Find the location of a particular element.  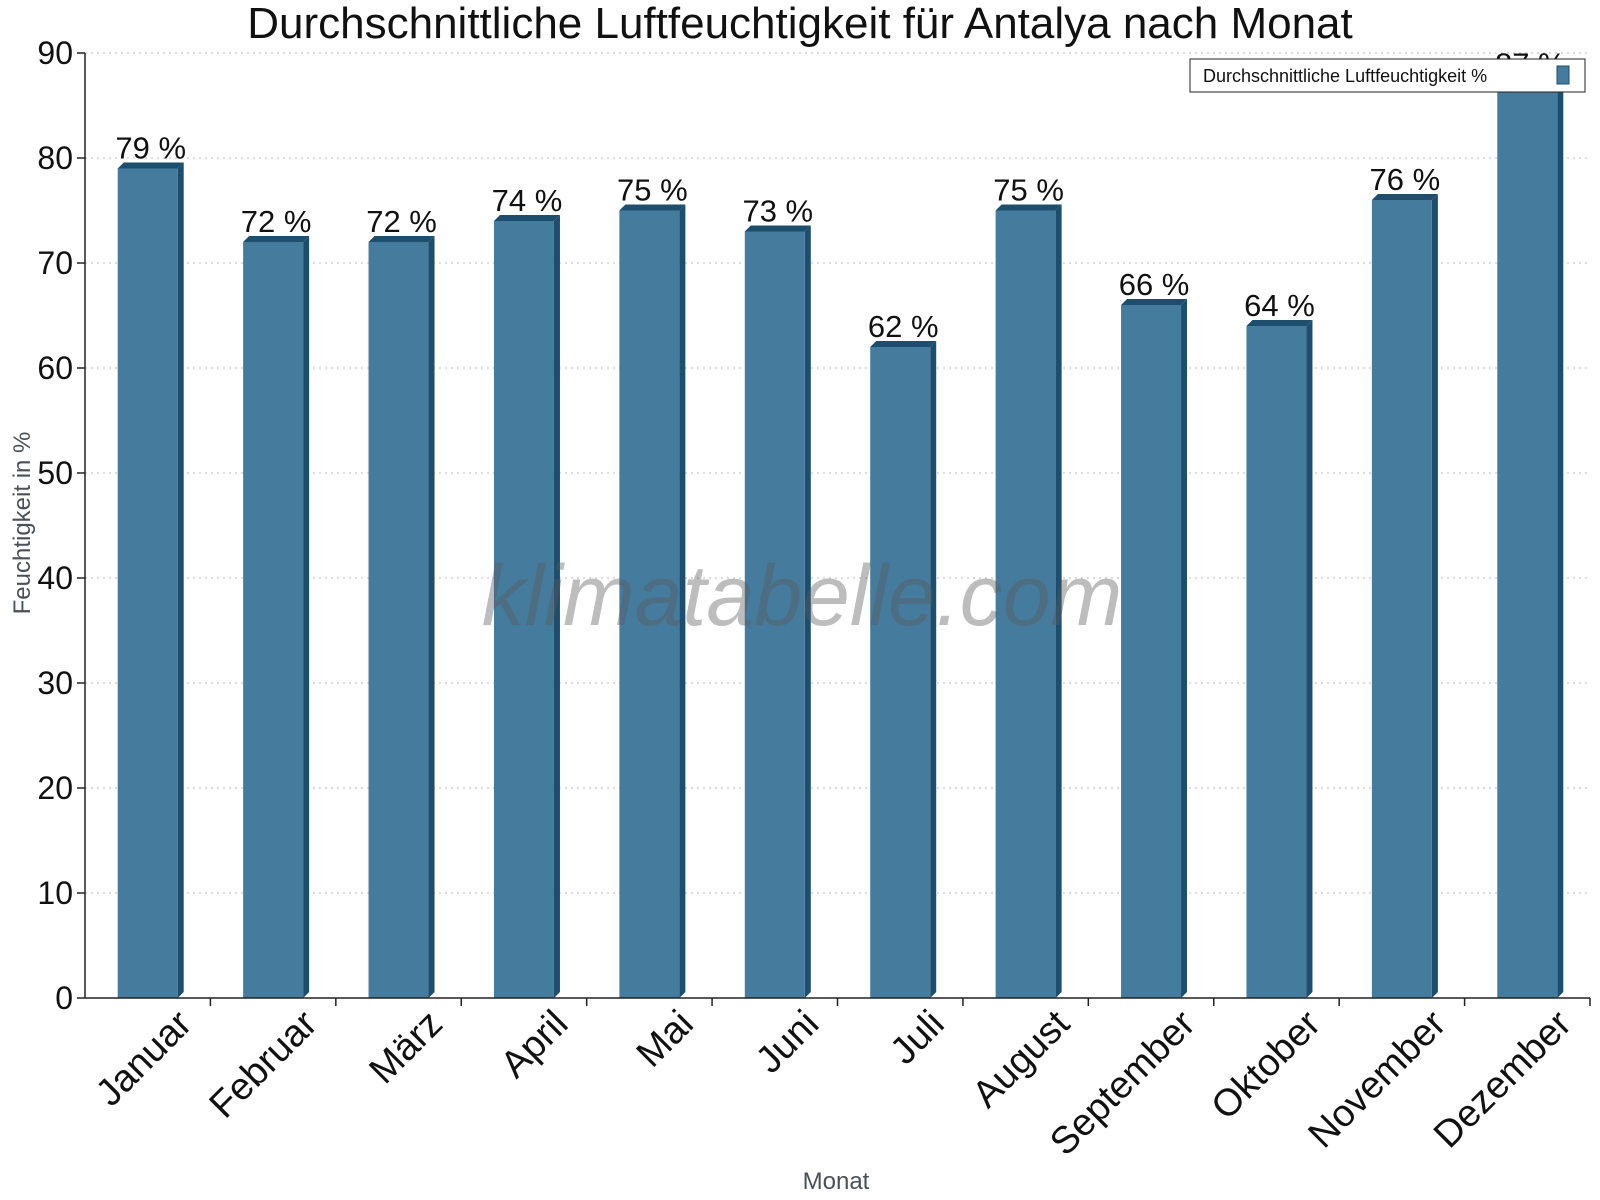

x-tick-label: Januar is located at coordinates (144, 1058).